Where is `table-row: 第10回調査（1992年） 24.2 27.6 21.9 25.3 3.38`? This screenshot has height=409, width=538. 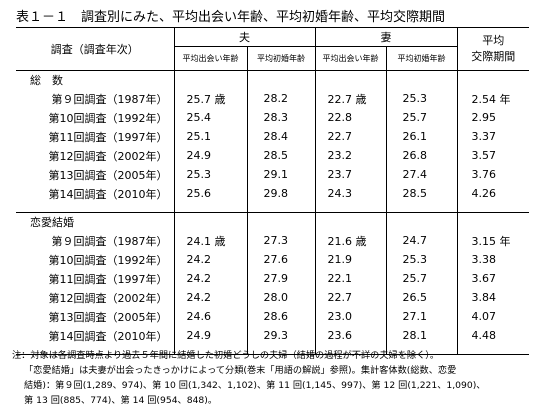 table-row: 第10回調査（1992年） 24.2 27.6 21.9 25.3 3.38 is located at coordinates (272, 259).